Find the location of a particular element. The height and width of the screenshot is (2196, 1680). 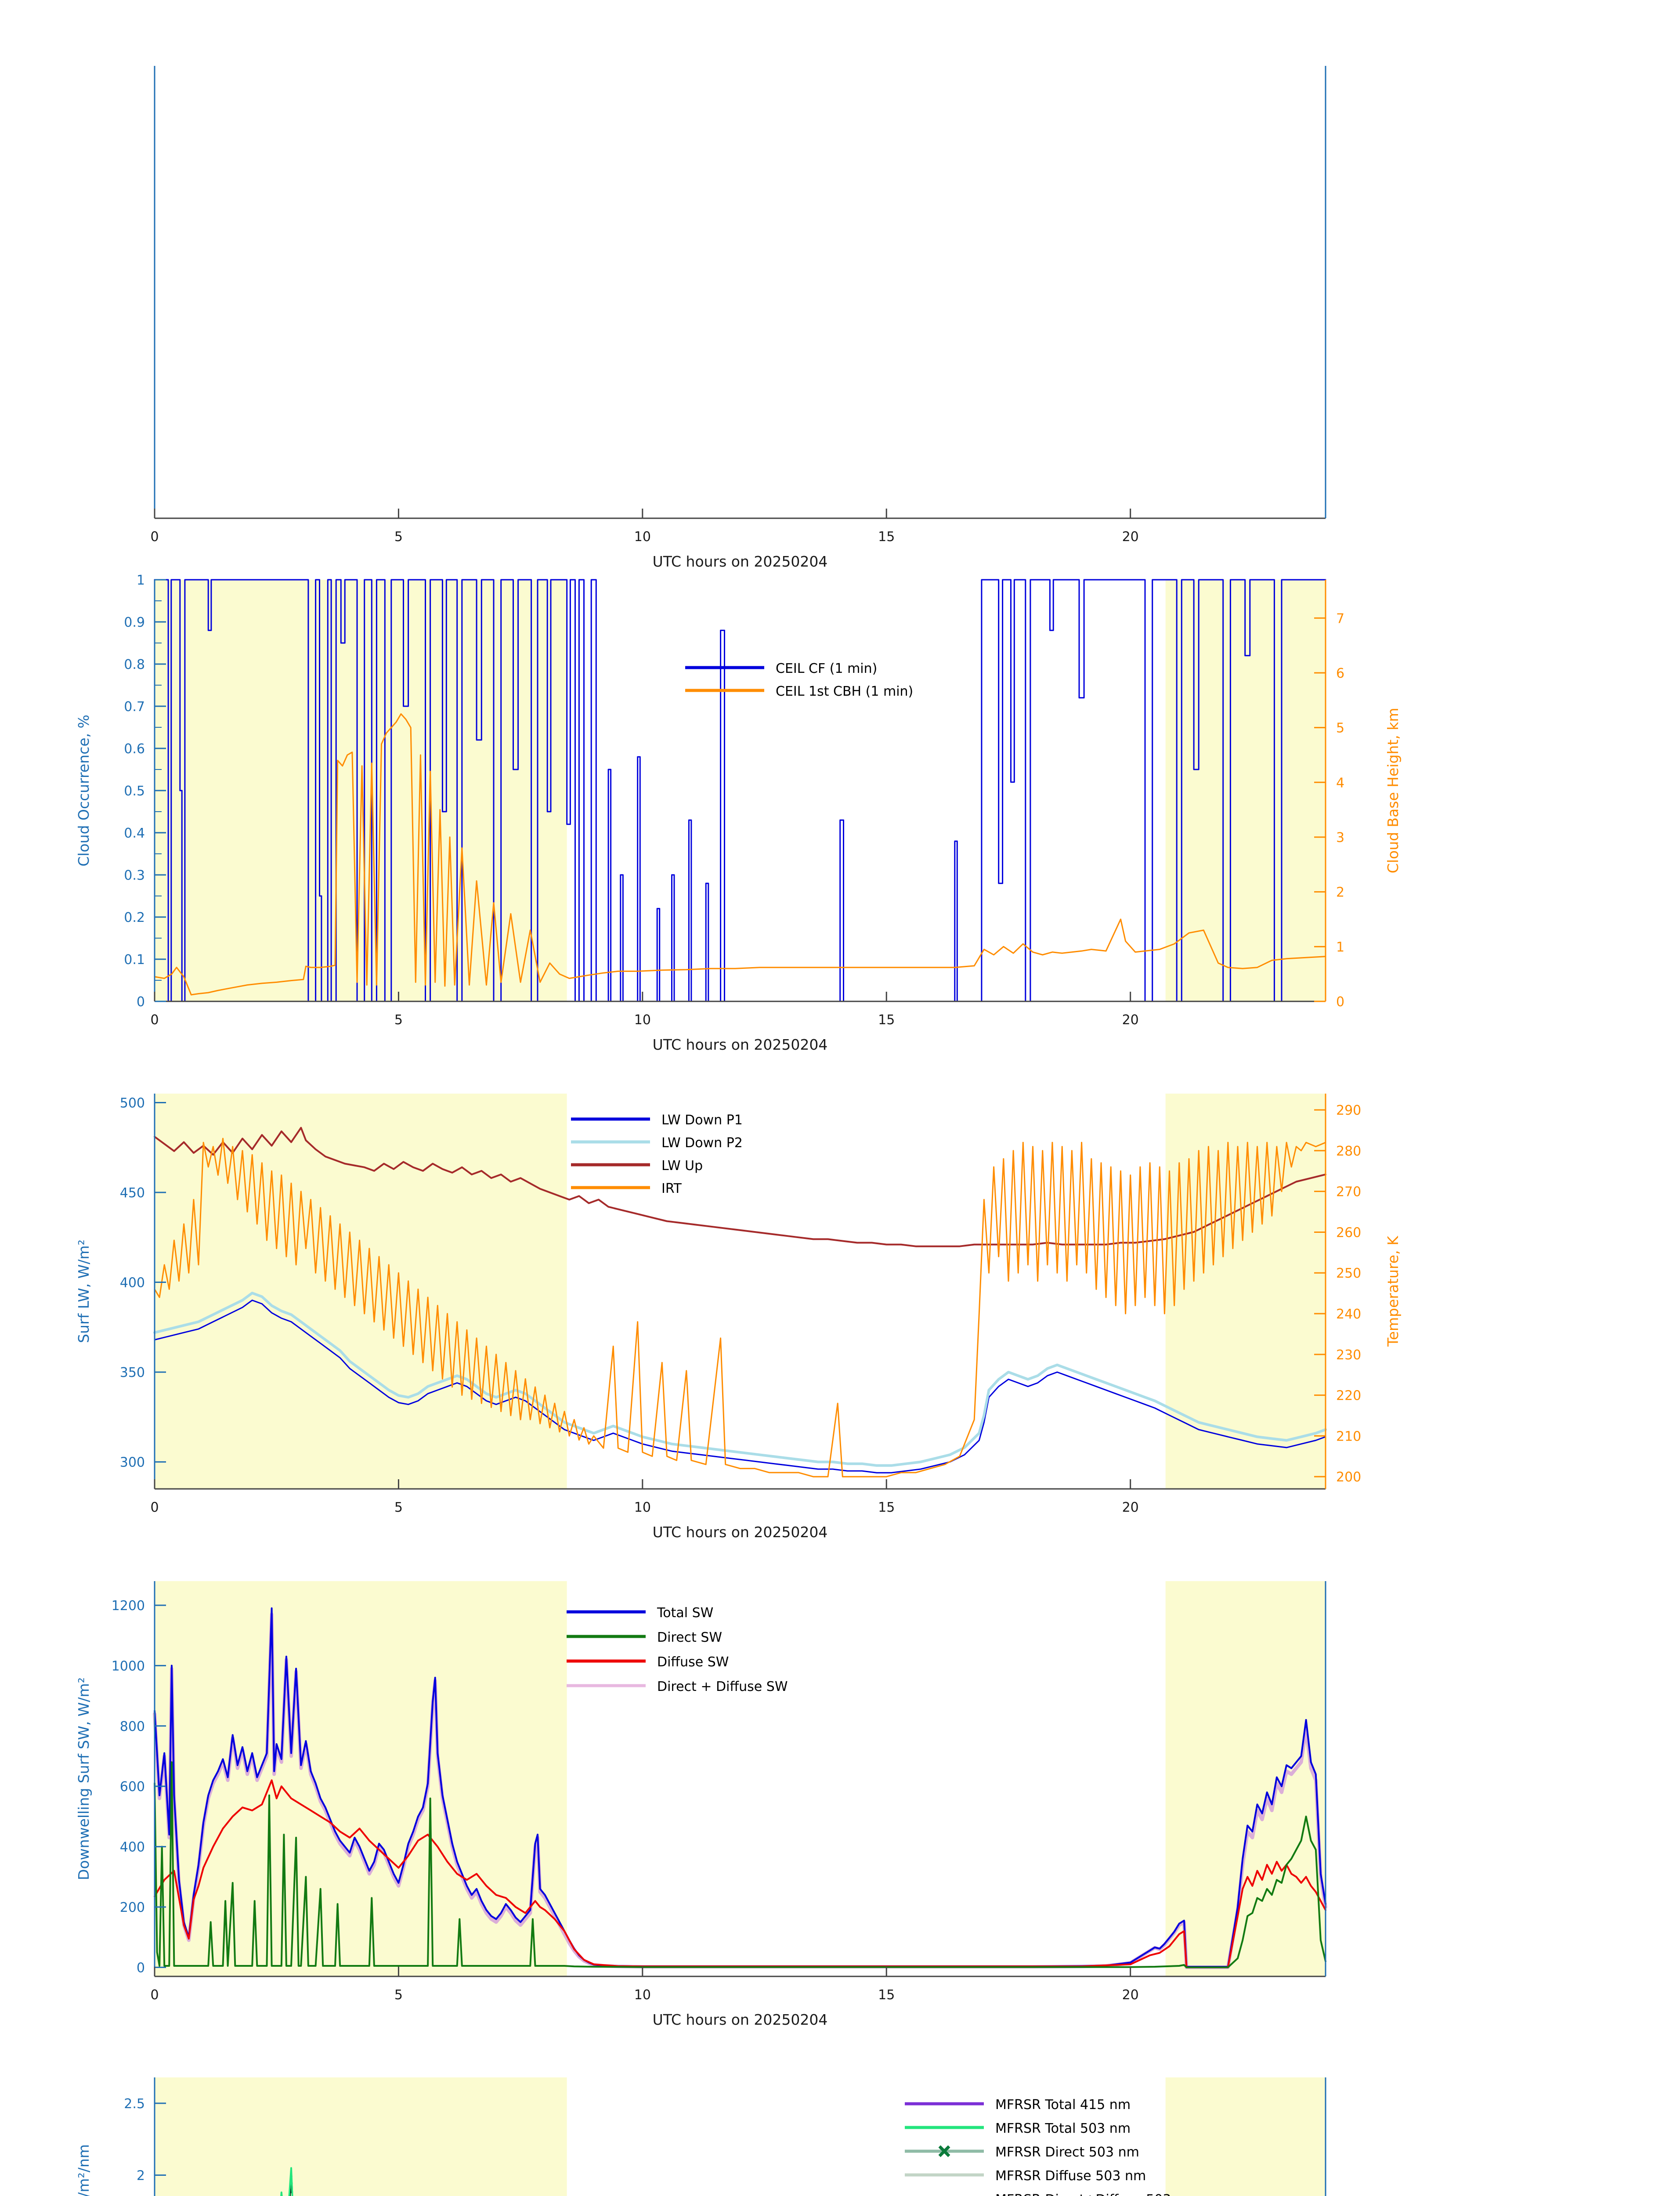

y-tick-label: 1 is located at coordinates (141, 580).